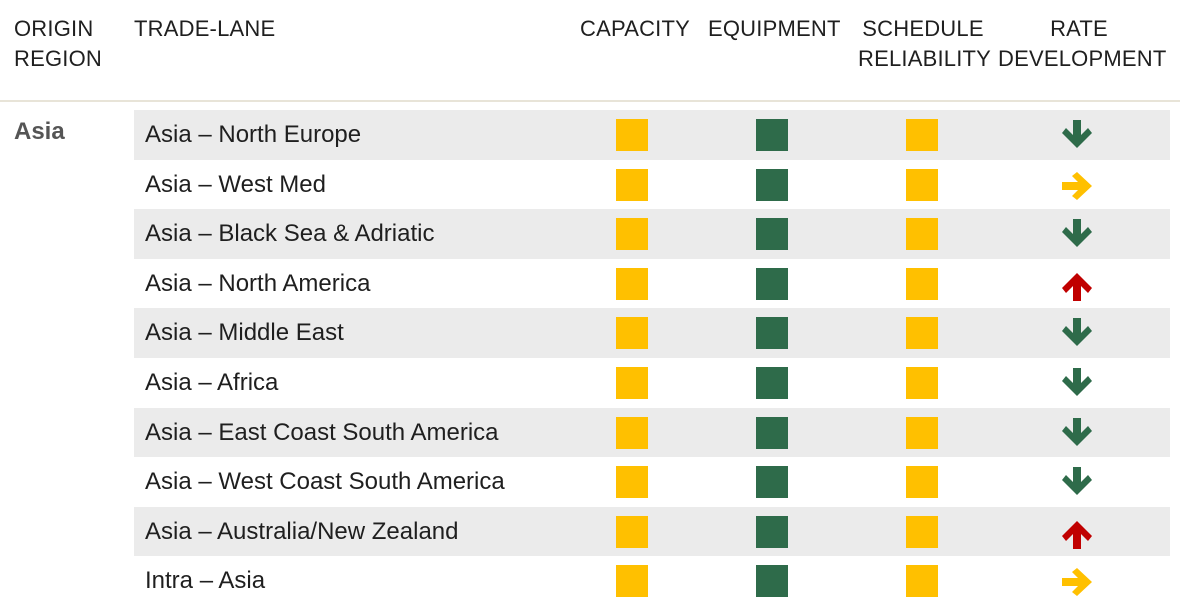  Describe the element at coordinates (925, 43) in the screenshot. I see `header-schedule-reliability: SCHEDULE RELIABILITY` at that location.